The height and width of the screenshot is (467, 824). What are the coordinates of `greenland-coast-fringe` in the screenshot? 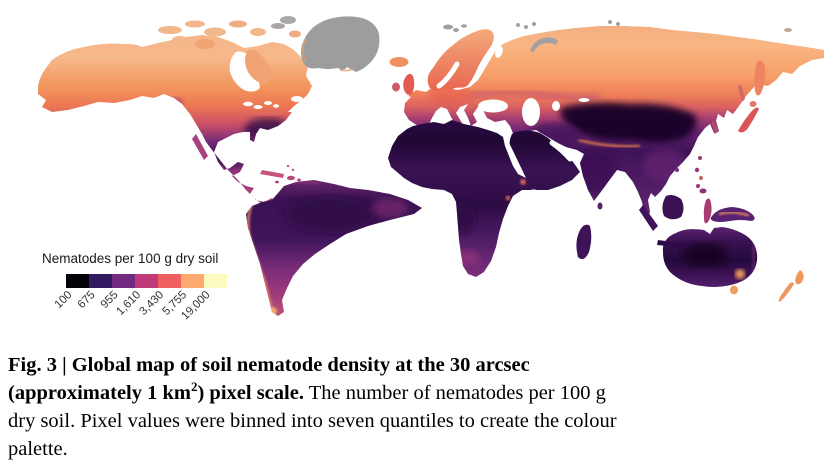 It's located at (328, 54).